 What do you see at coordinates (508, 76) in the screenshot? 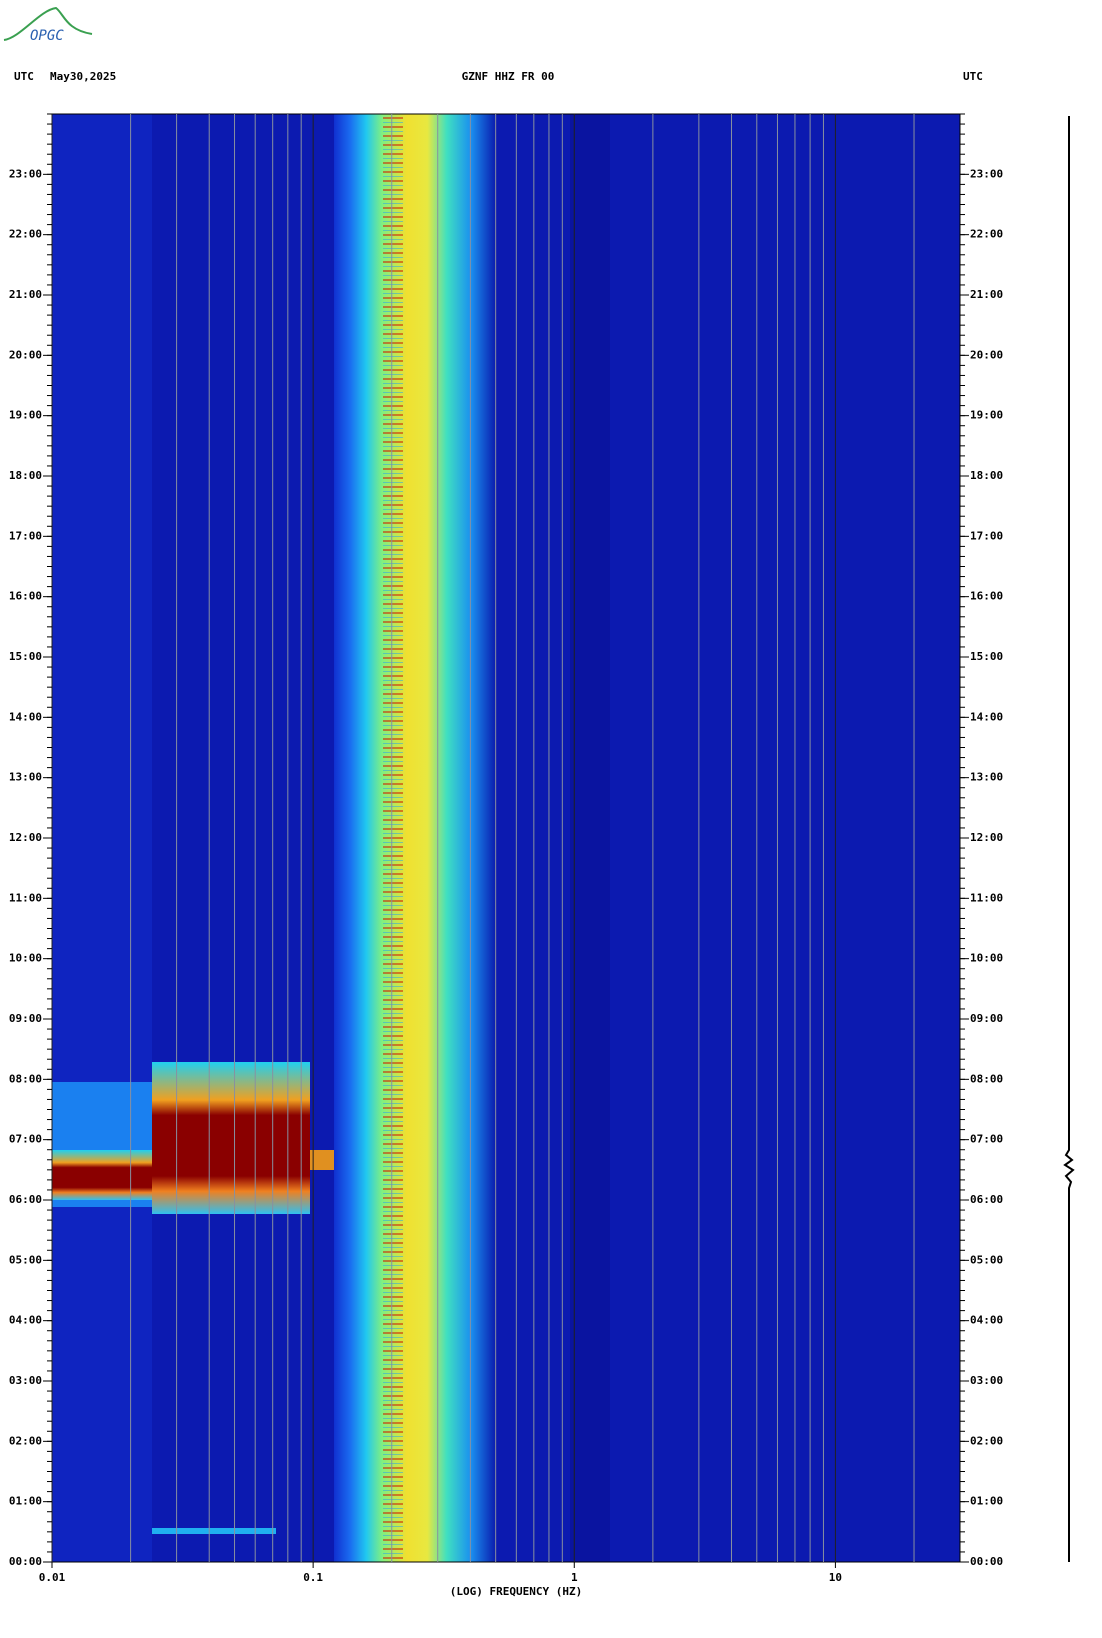
I see `chart-title: GZNF HHZ FR 00` at bounding box center [508, 76].